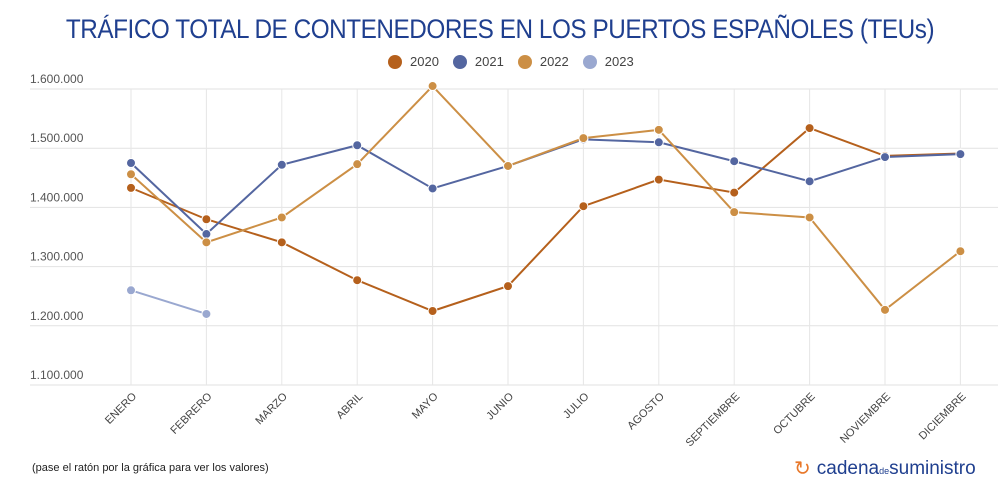 This screenshot has height=500, width=1000. Describe the element at coordinates (57, 79) in the screenshot. I see `y-tick-label: 1.600.000` at that location.